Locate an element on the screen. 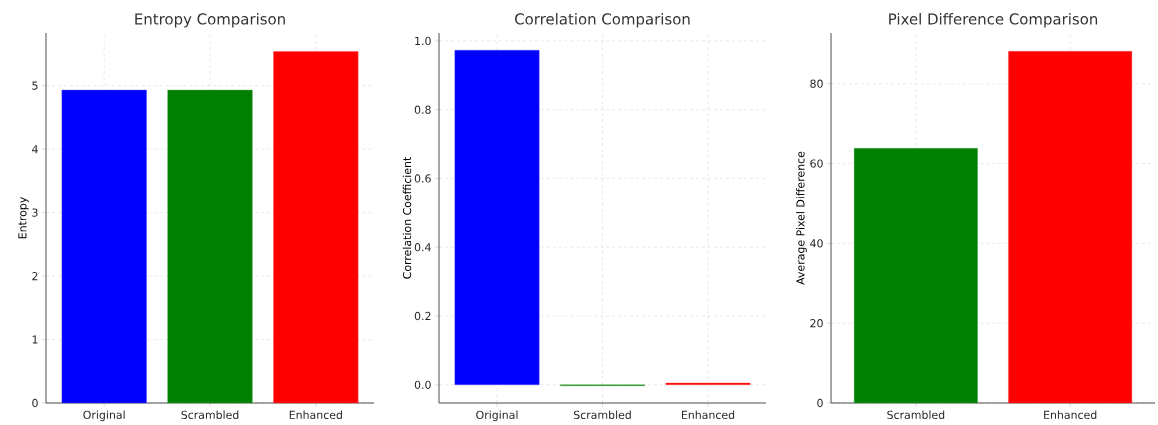 This screenshot has width=1158, height=425. chart-title: Entropy Comparison is located at coordinates (210, 20).